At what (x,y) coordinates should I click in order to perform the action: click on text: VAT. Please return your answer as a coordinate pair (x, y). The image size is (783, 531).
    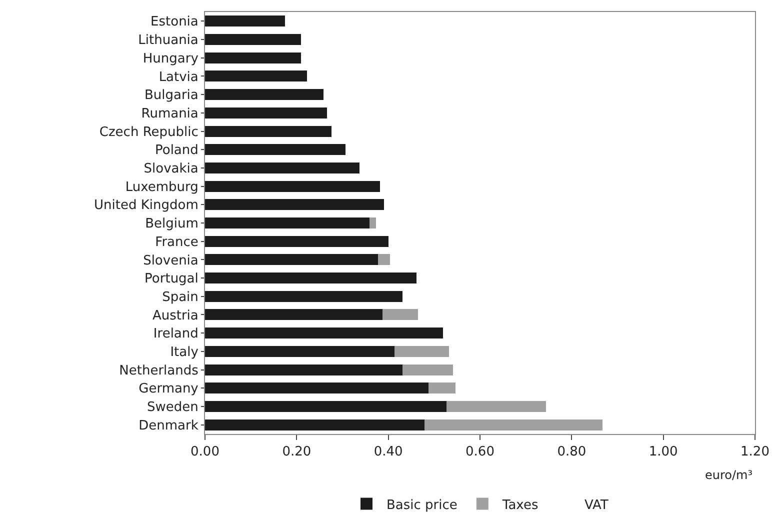
    Looking at the image, I should click on (596, 505).